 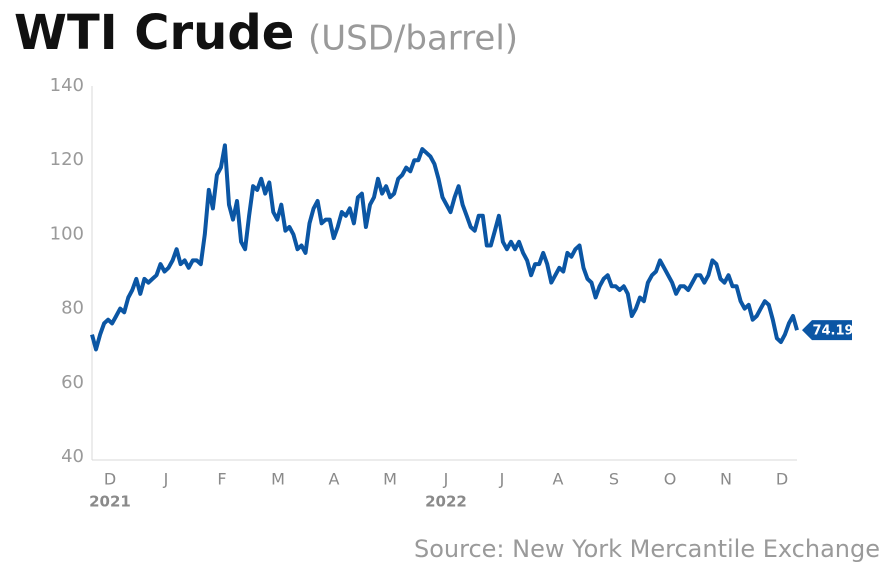 I want to click on y-tick-label: 60, so click(x=72, y=382).